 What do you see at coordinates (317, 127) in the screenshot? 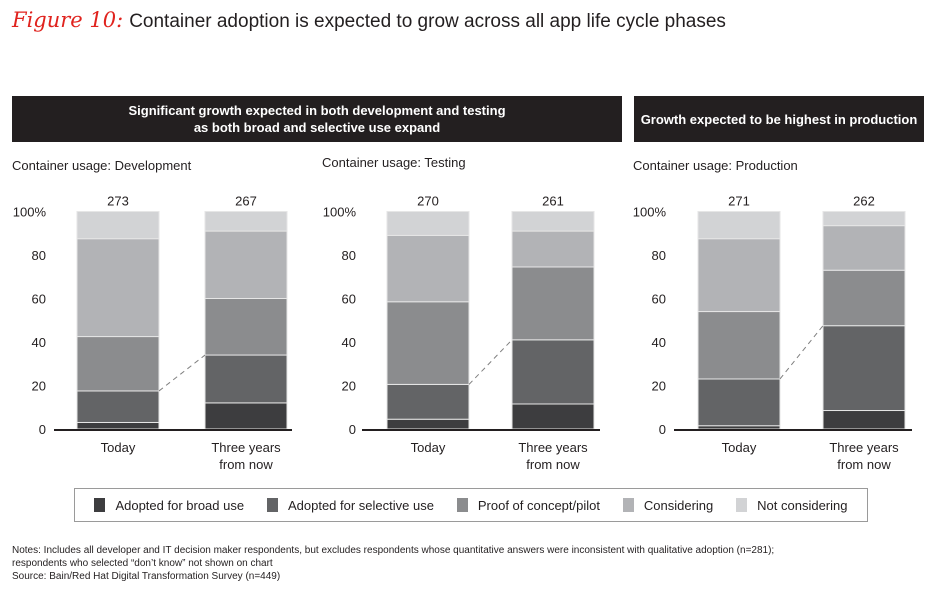
I see `header-dev-testing-line2: as both broad and selective use expand` at bounding box center [317, 127].